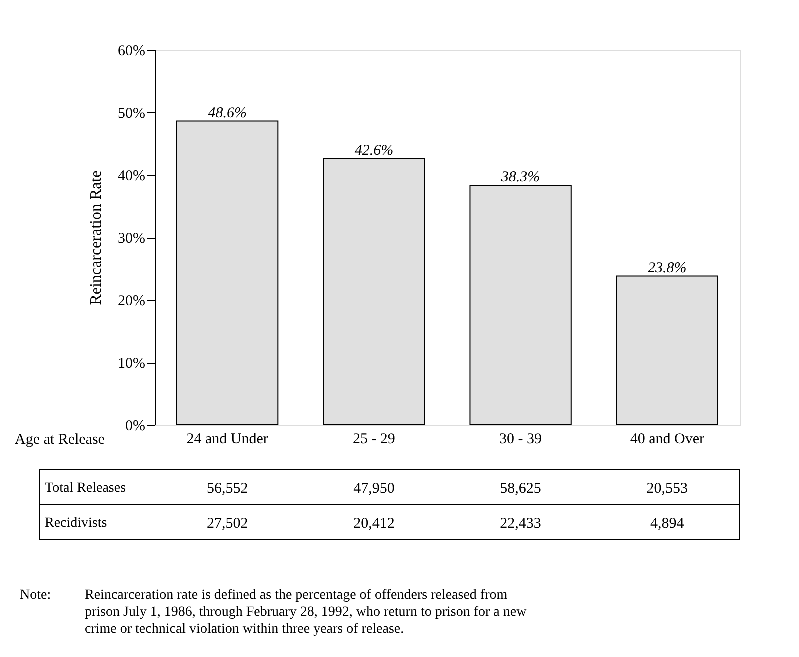 The image size is (799, 657). What do you see at coordinates (520, 178) in the screenshot?
I see `data-label: 38.3%` at bounding box center [520, 178].